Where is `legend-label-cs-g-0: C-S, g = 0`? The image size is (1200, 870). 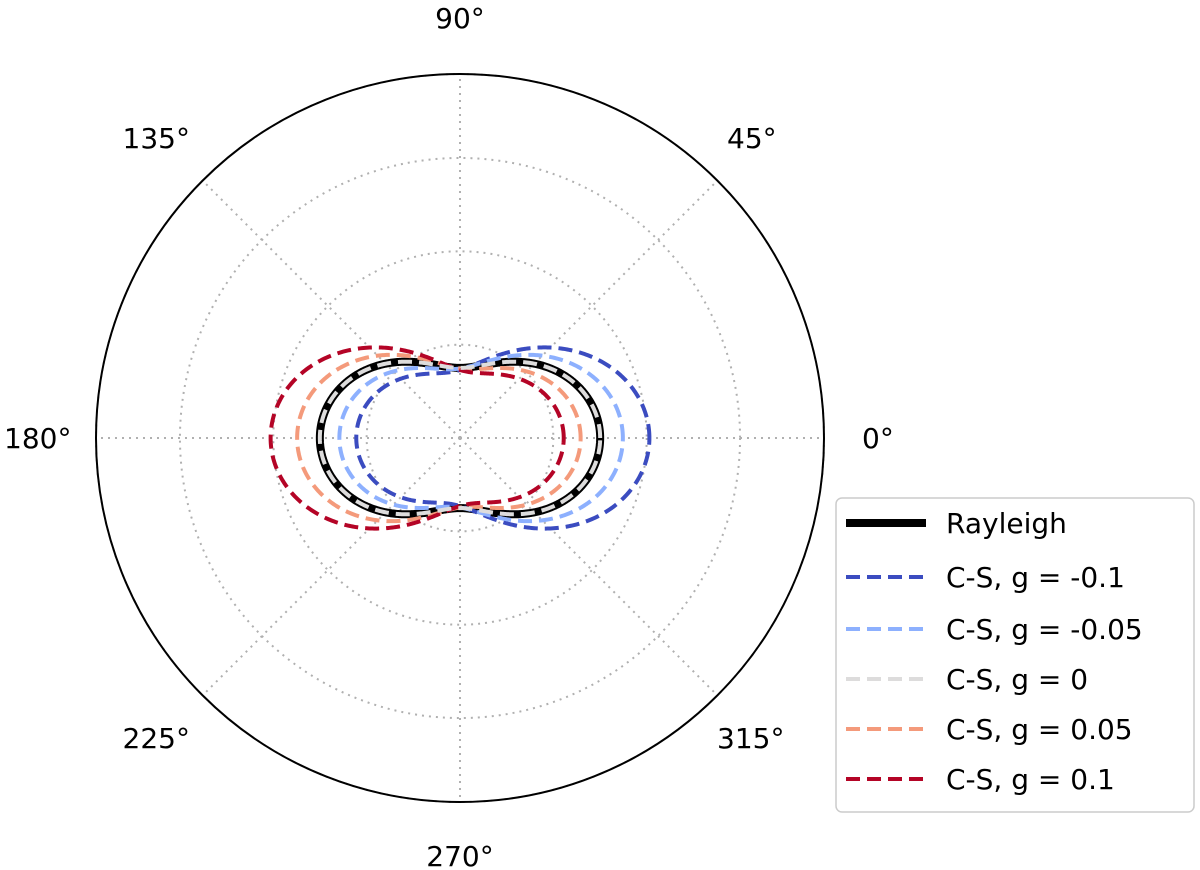 legend-label-cs-g-0: C-S, g = 0 is located at coordinates (1017, 679).